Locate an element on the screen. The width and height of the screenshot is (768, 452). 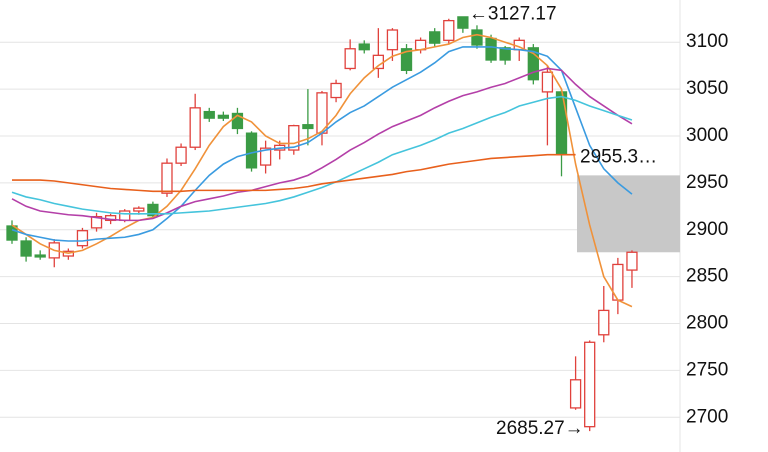
y-tick-label: 2900 is located at coordinates (707, 229).